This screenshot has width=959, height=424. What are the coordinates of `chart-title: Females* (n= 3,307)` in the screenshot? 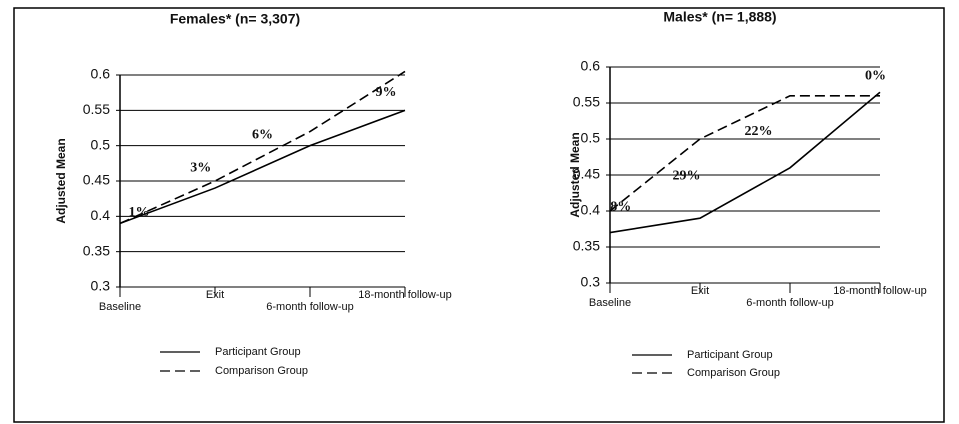 It's located at (235, 19).